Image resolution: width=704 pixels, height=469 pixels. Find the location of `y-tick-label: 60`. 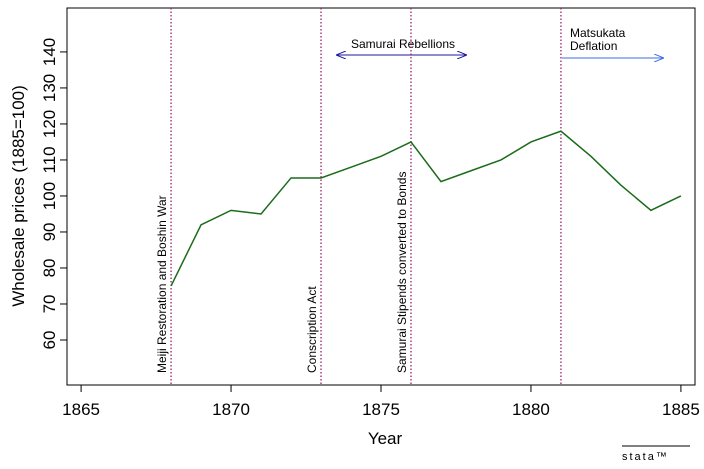

y-tick-label: 60 is located at coordinates (49, 340).